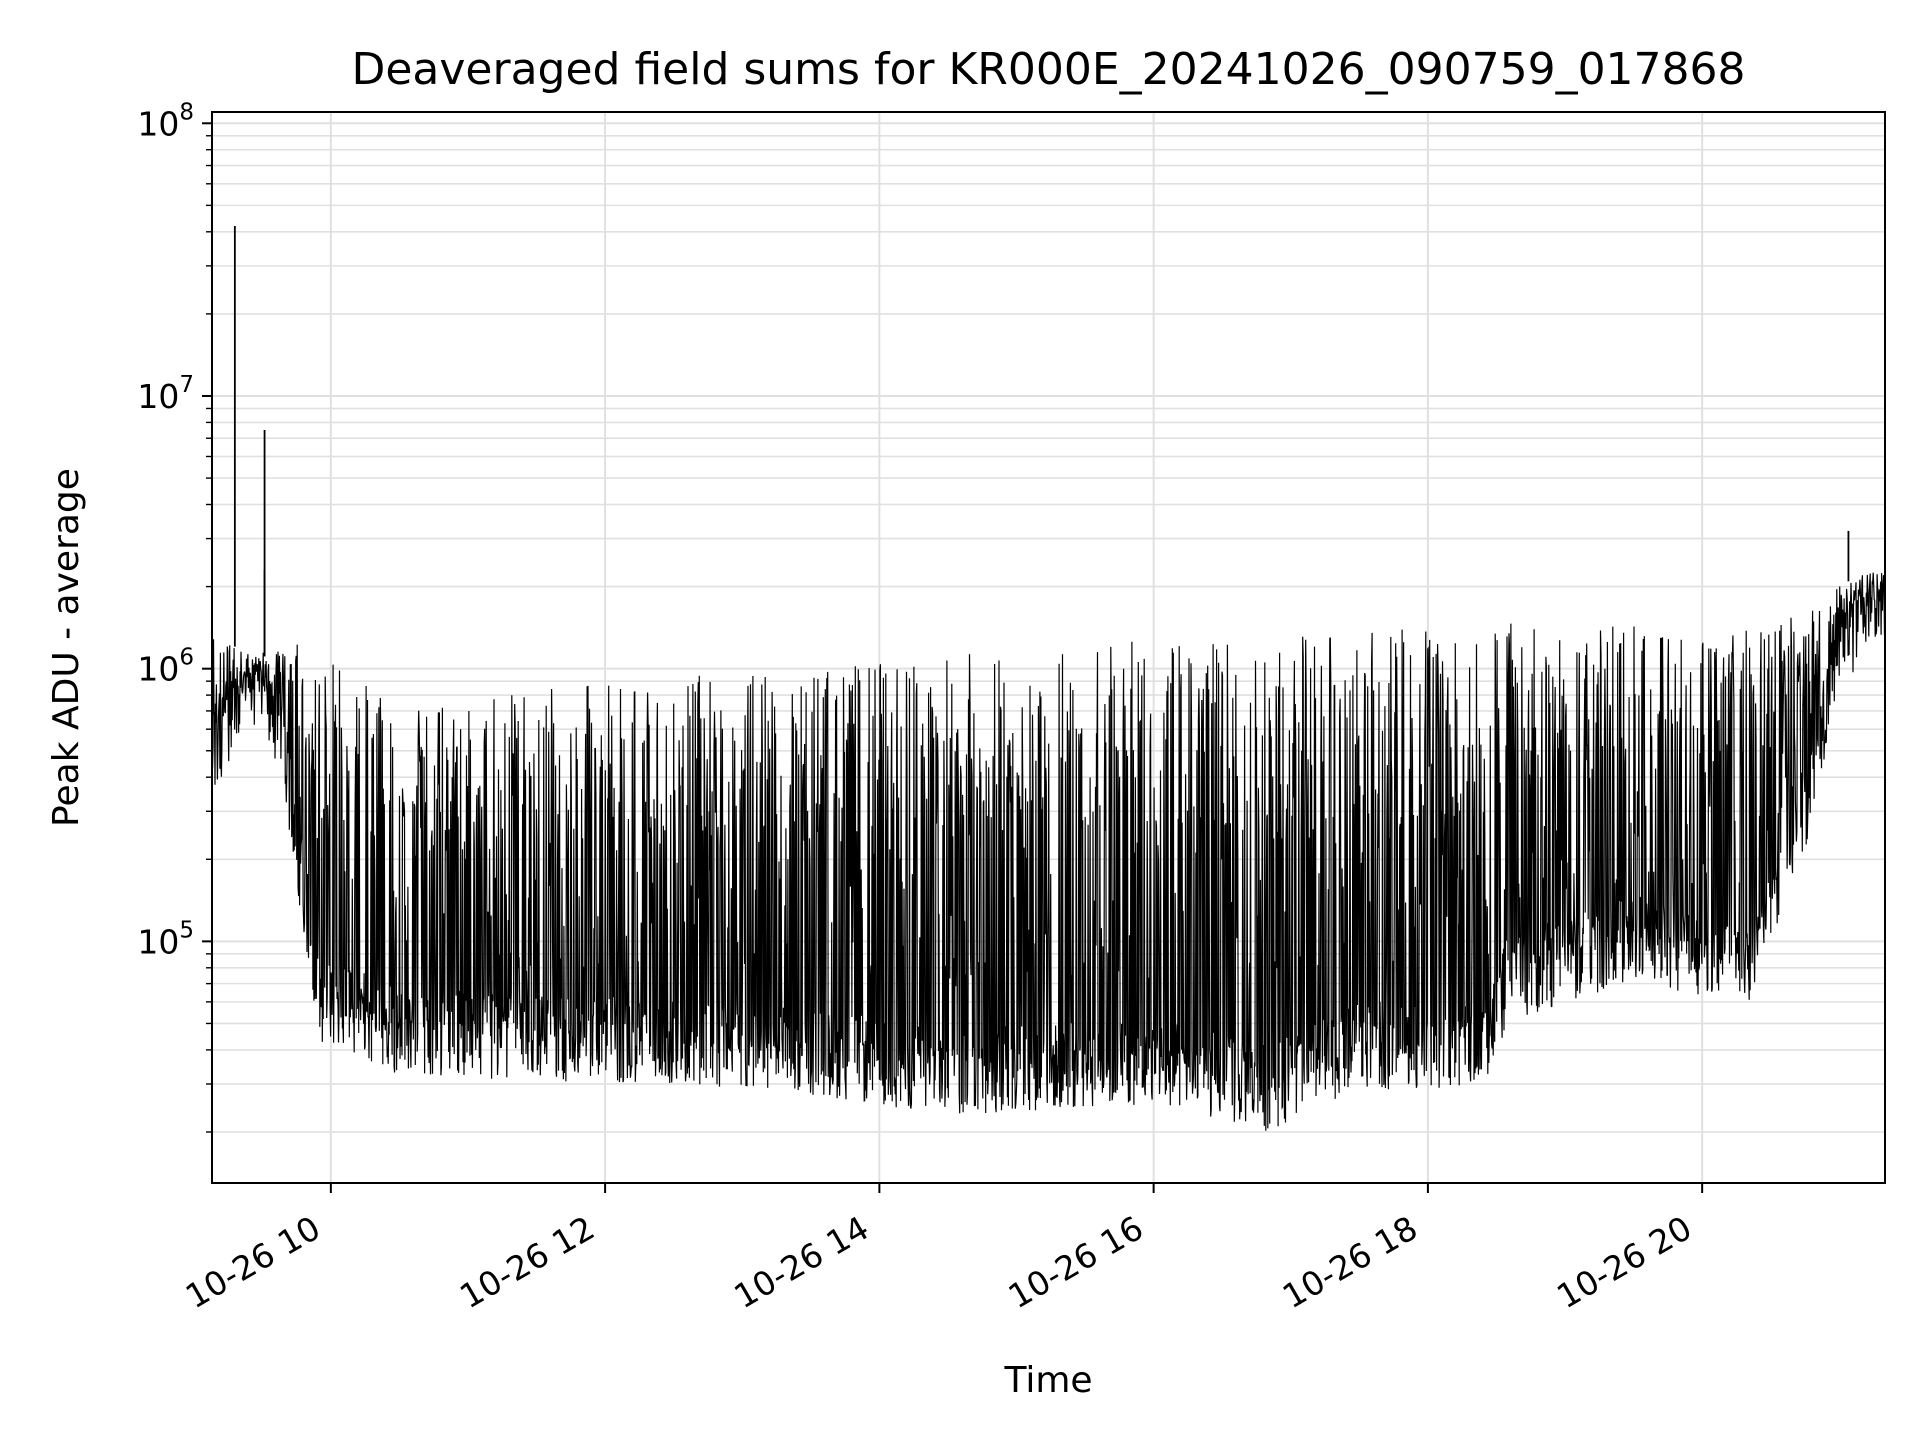  What do you see at coordinates (165, 939) in the screenshot?
I see `y-tick-label: 10⁵` at bounding box center [165, 939].